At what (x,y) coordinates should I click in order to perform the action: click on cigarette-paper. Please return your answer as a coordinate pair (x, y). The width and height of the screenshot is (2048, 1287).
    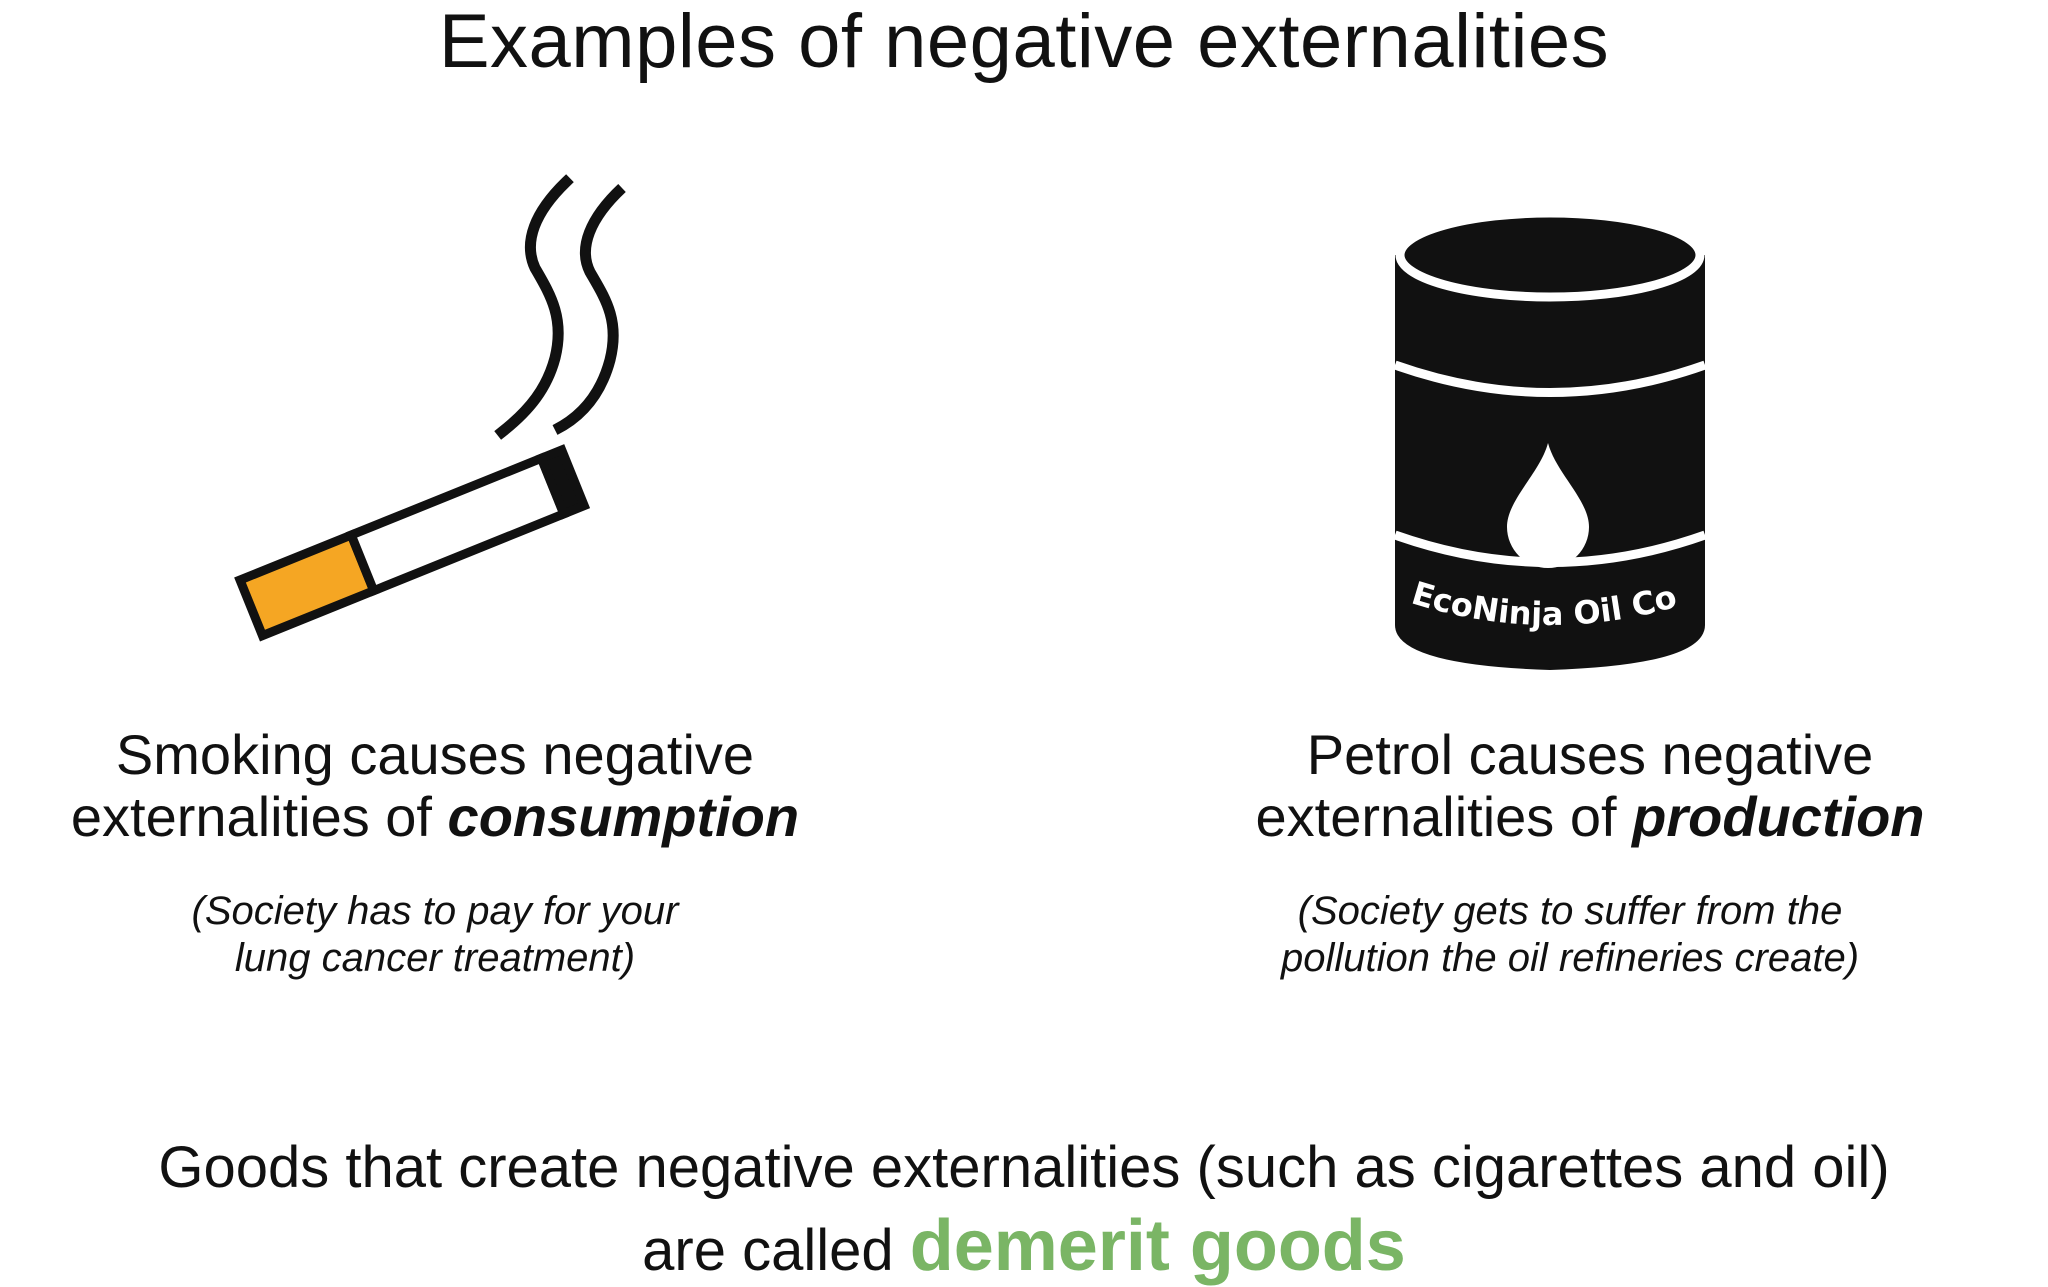
    Looking at the image, I should click on (457, 524).